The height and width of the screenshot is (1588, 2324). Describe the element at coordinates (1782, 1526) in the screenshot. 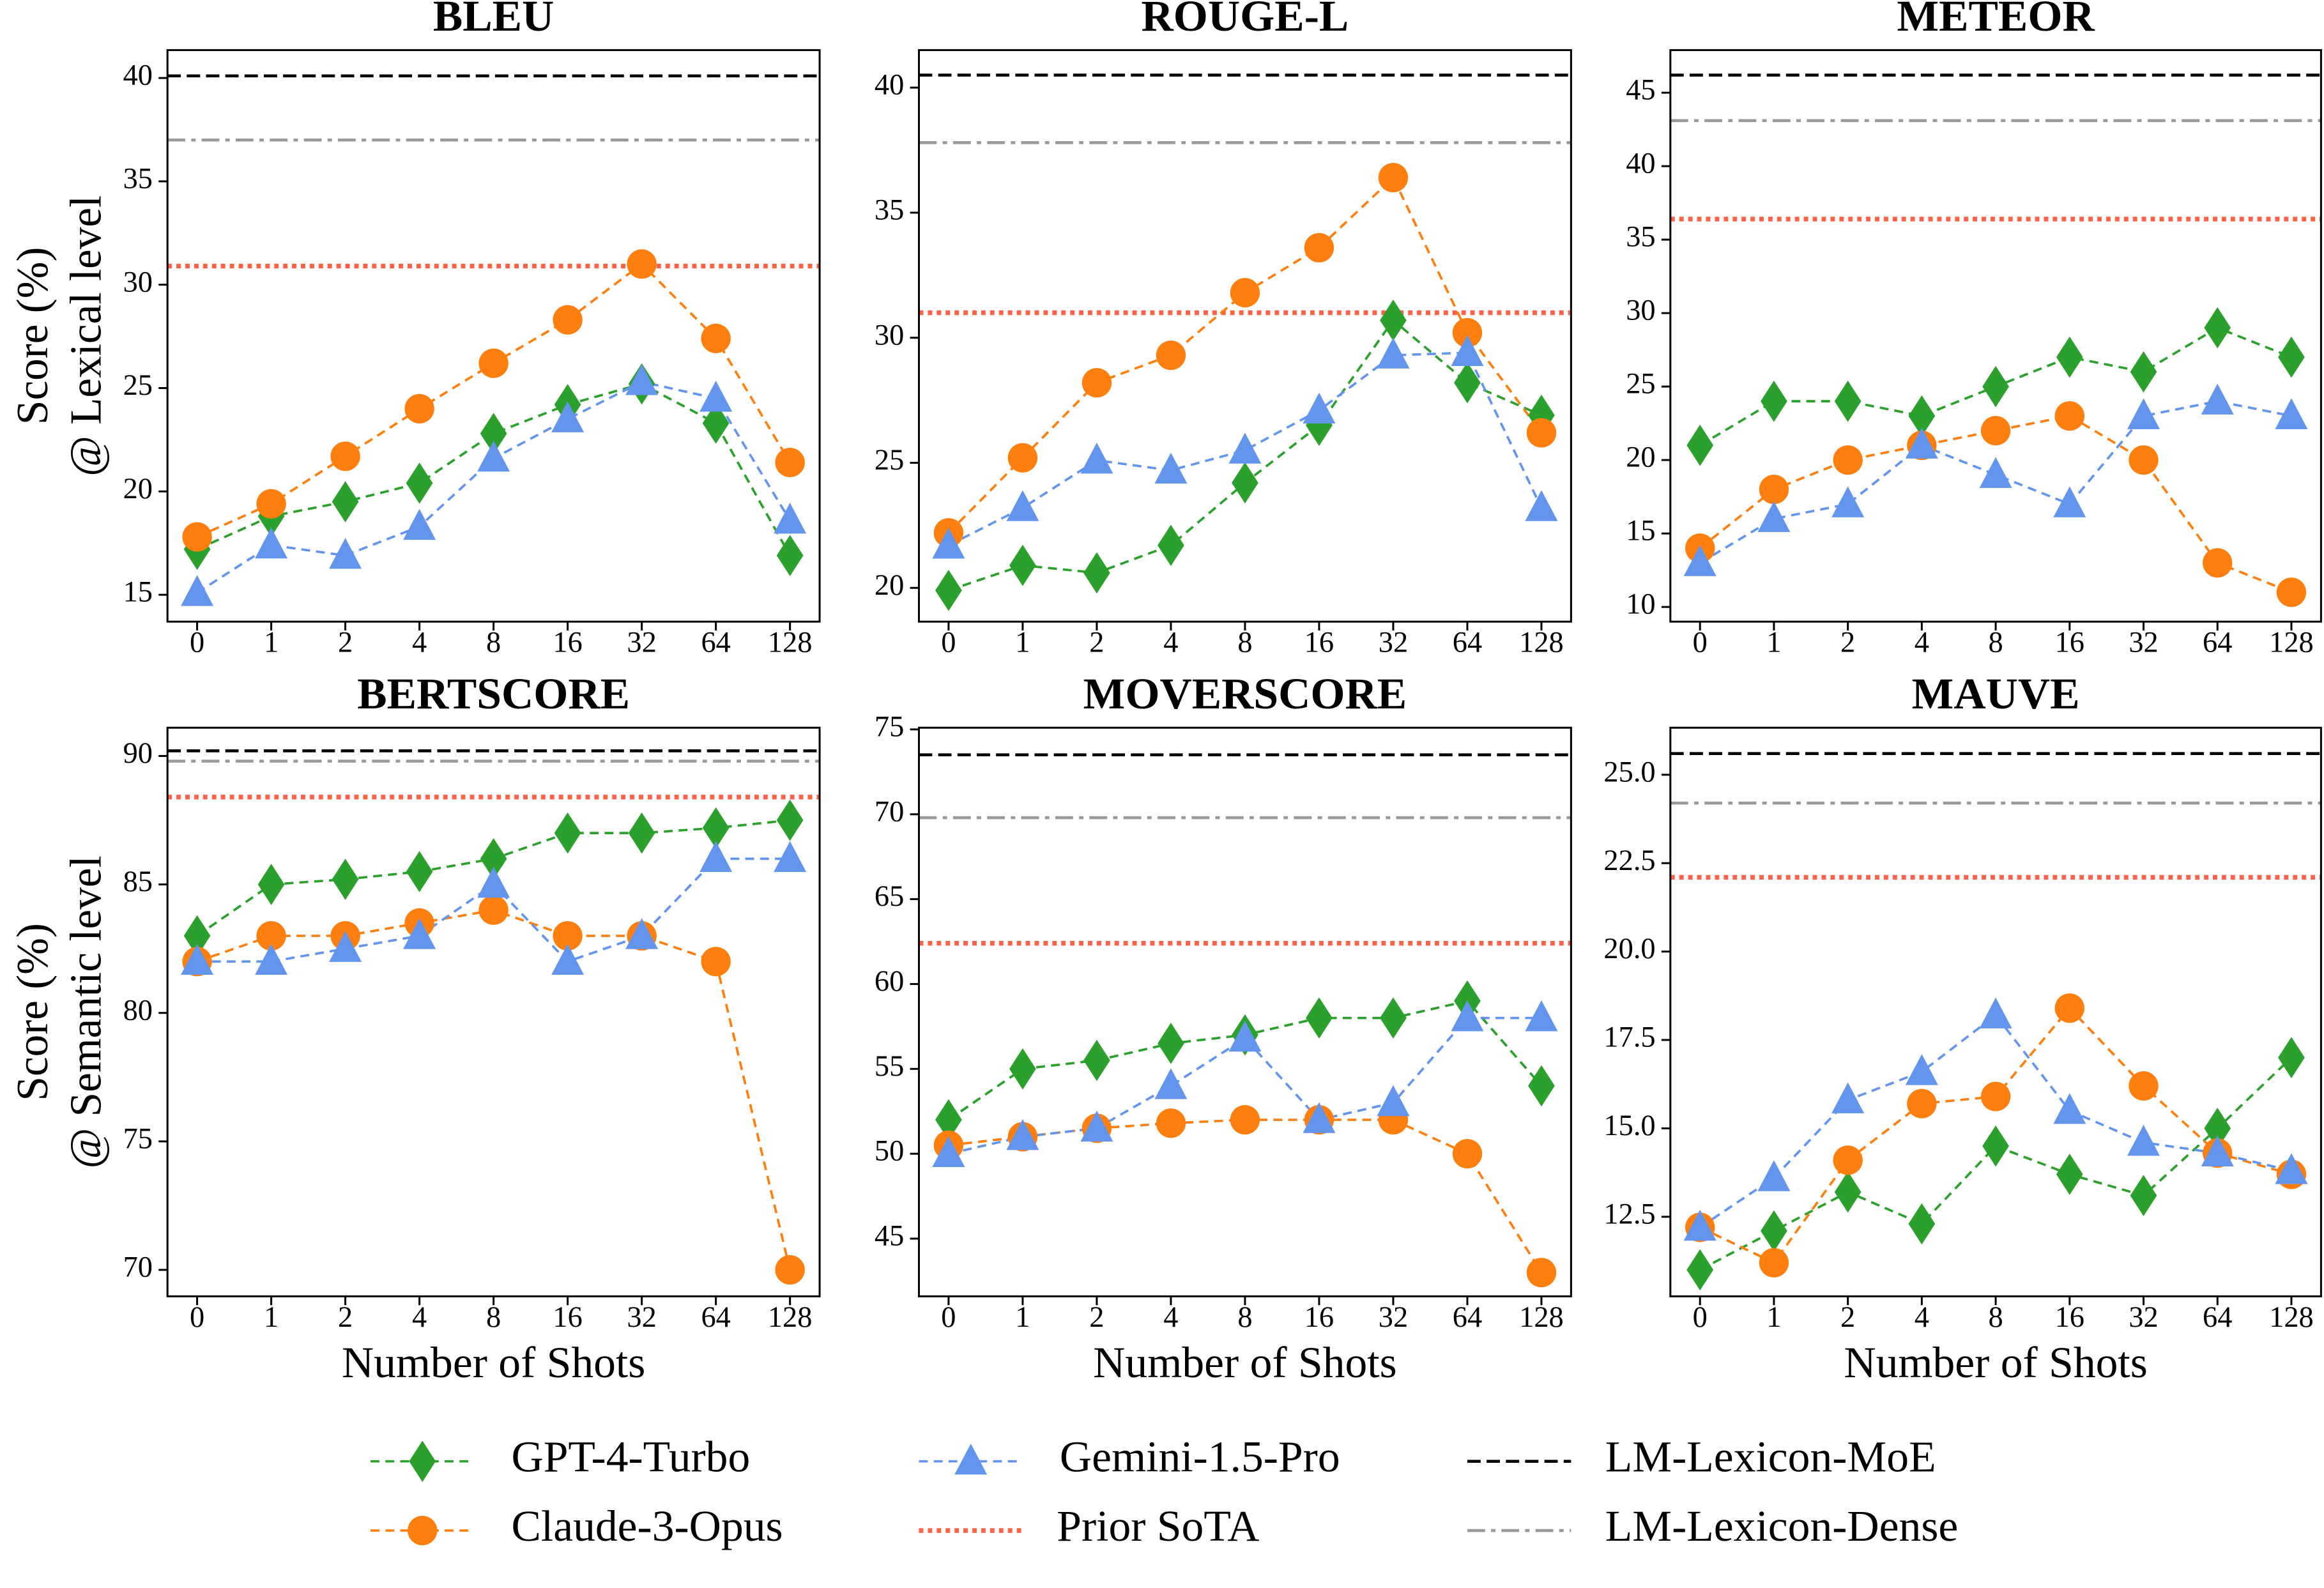

I see `legend-label: LM-Lexicon-Dense` at that location.